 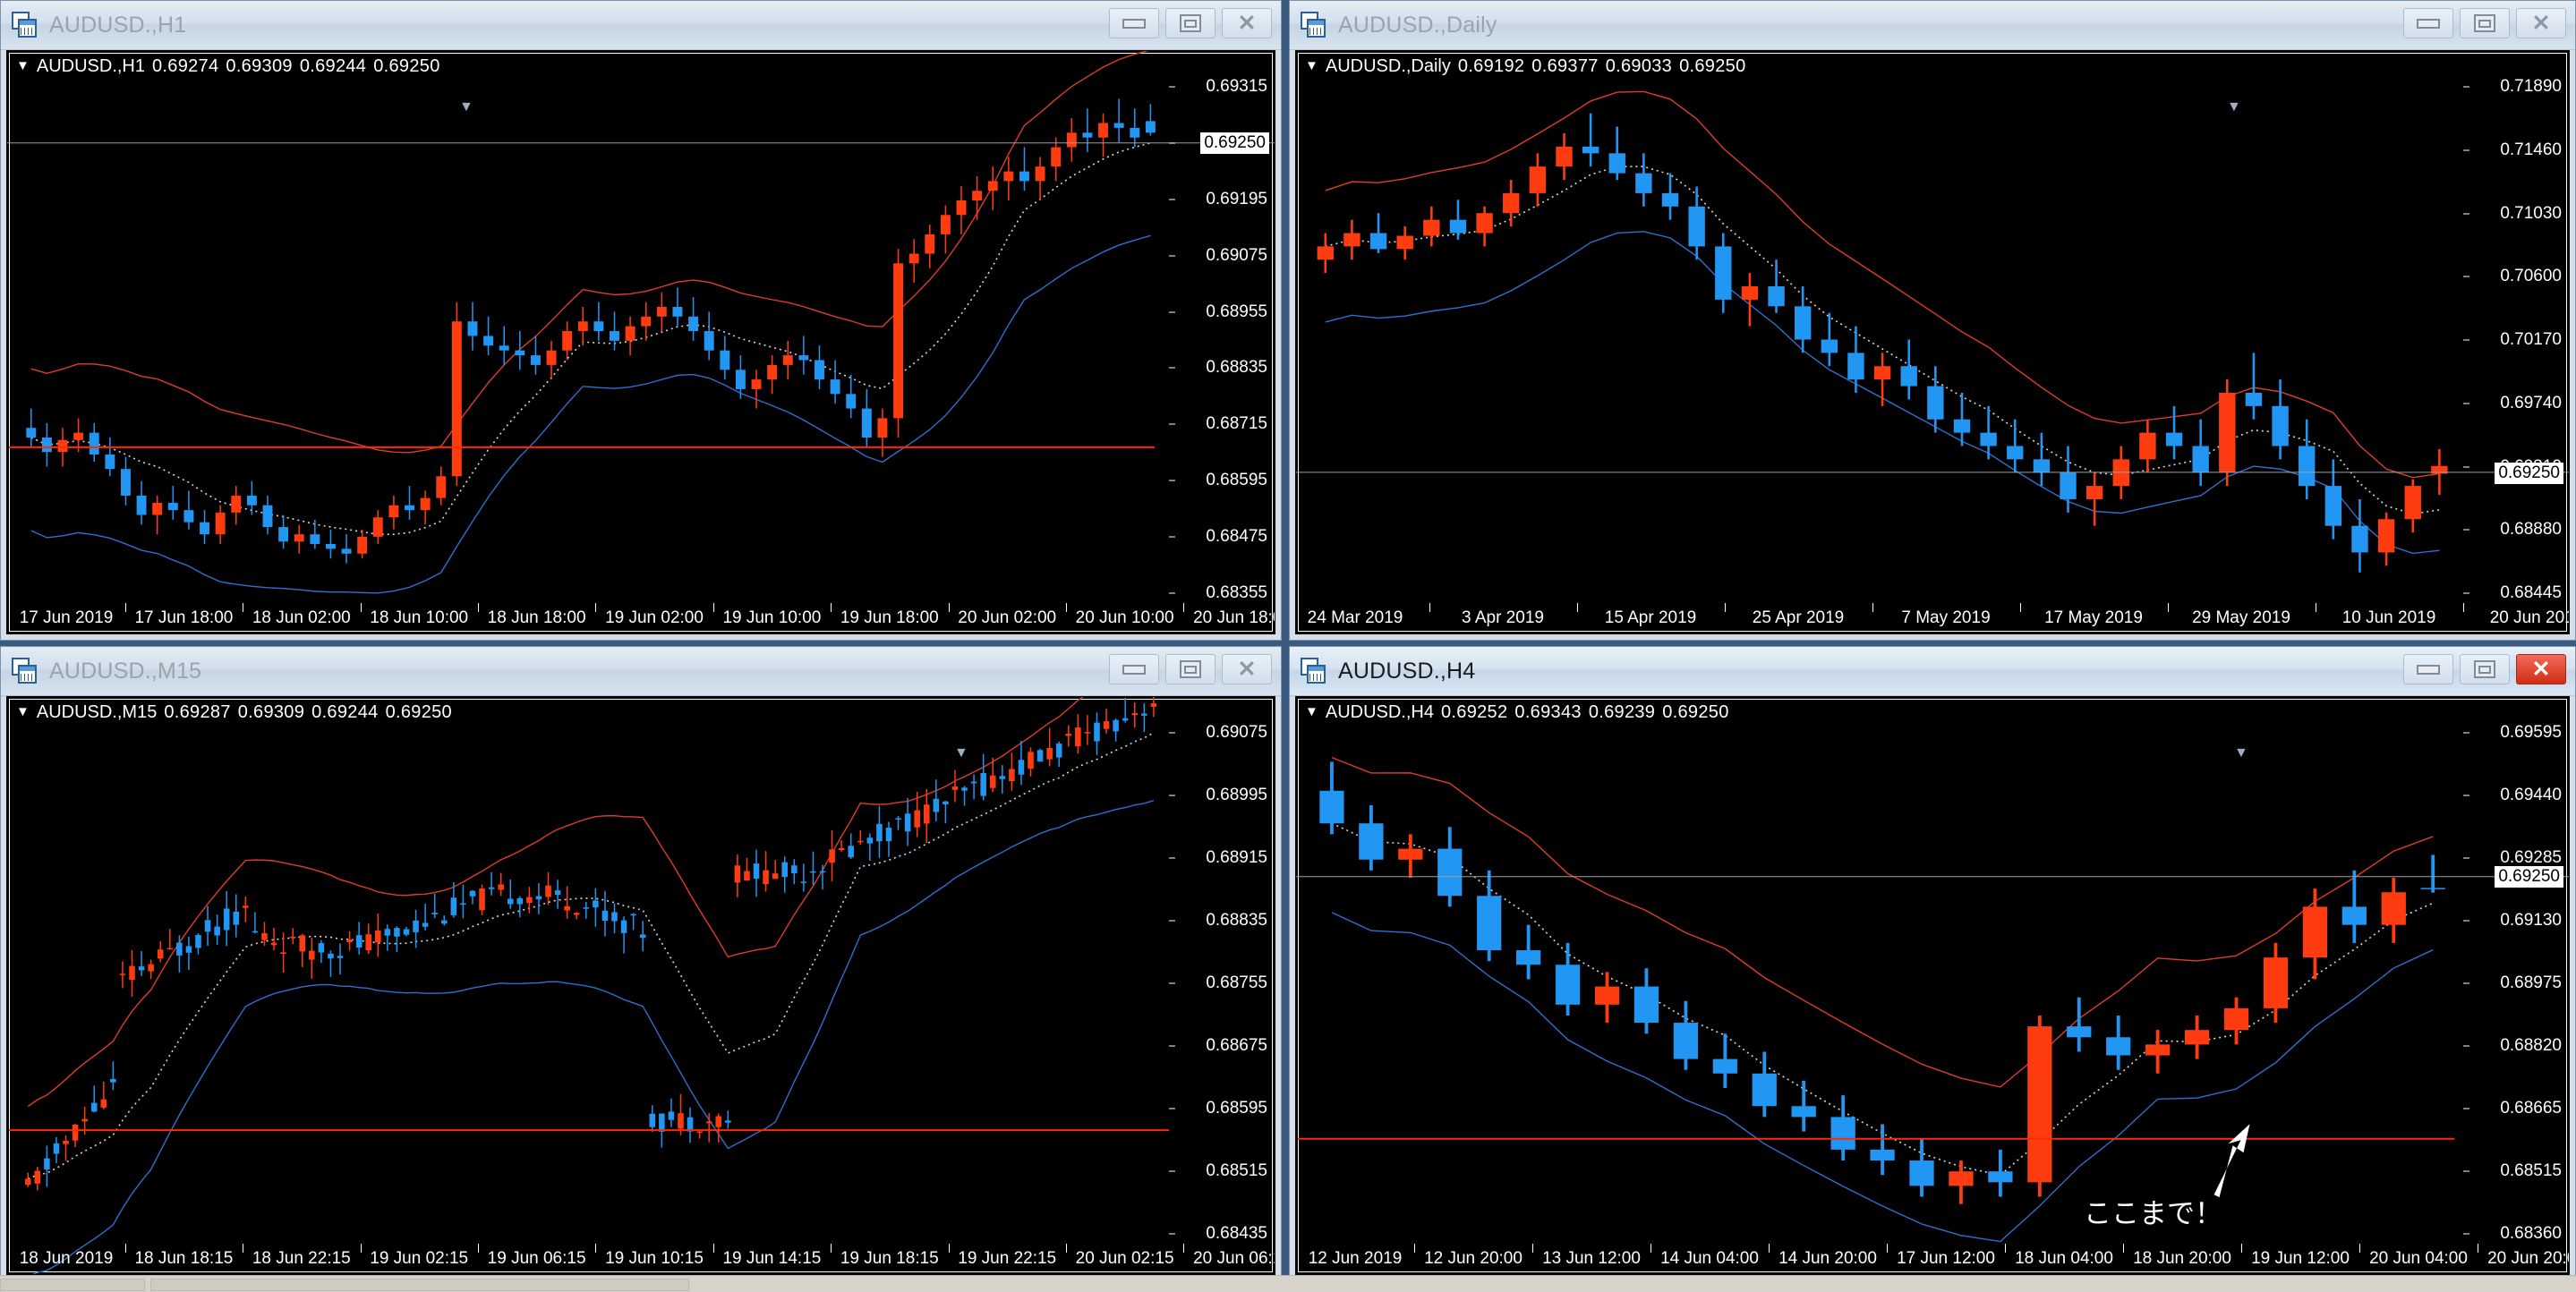 I want to click on chart-open: 0.69252, so click(x=1474, y=712).